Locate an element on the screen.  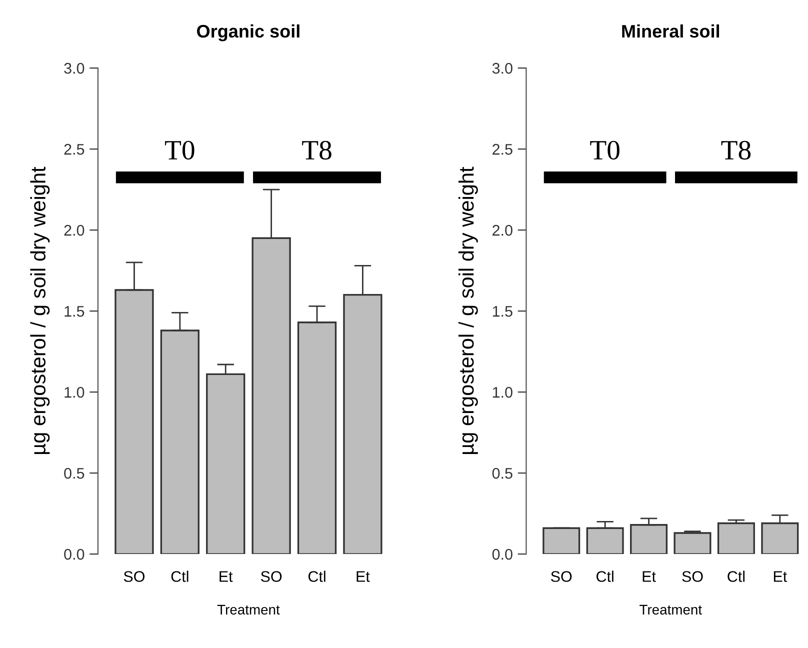
chart-title: Organic soil is located at coordinates (248, 33).